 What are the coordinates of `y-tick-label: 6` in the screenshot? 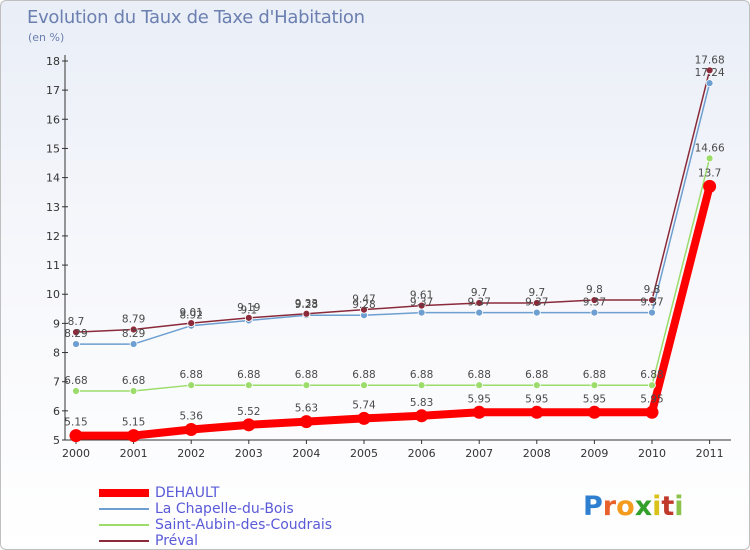 It's located at (56, 411).